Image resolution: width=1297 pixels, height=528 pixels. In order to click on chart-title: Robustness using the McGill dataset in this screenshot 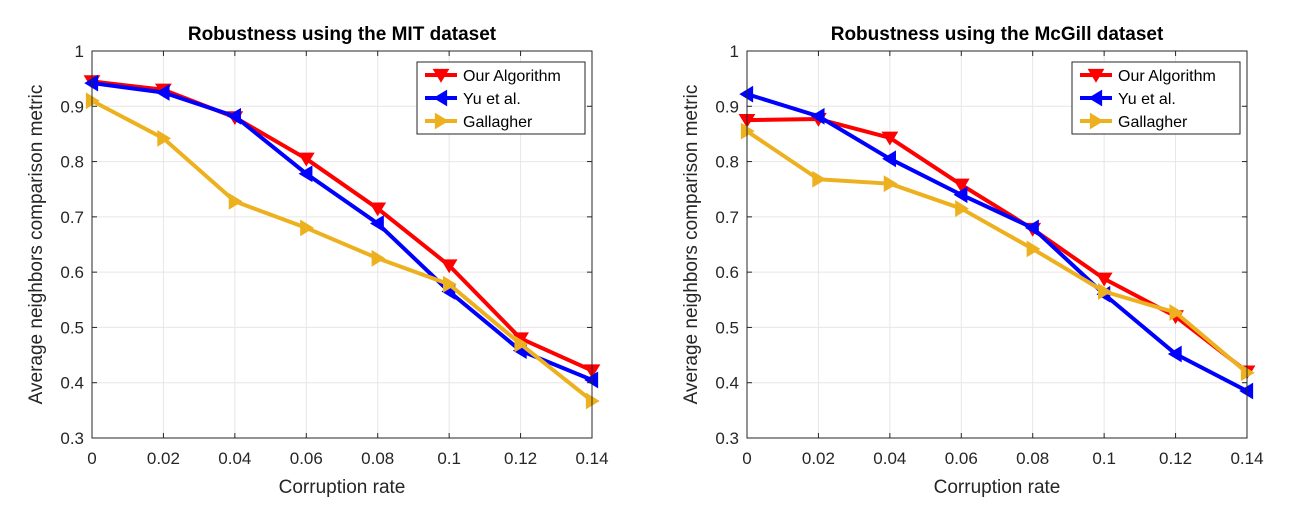, I will do `click(997, 34)`.